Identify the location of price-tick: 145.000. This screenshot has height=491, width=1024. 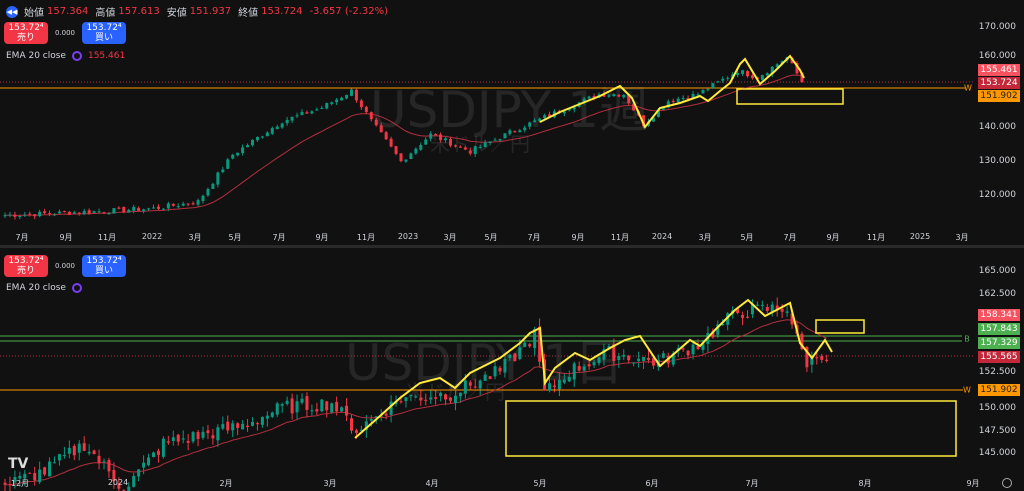
(997, 453).